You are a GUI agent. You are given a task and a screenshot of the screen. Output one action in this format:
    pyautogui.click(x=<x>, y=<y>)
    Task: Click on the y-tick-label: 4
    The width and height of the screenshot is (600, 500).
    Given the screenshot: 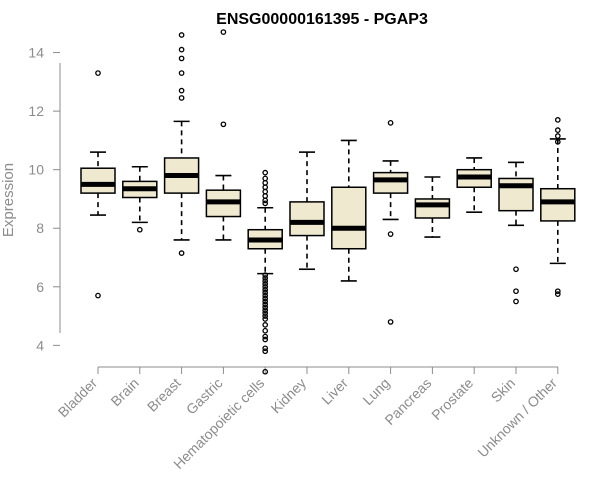 What is the action you would take?
    pyautogui.click(x=40, y=345)
    